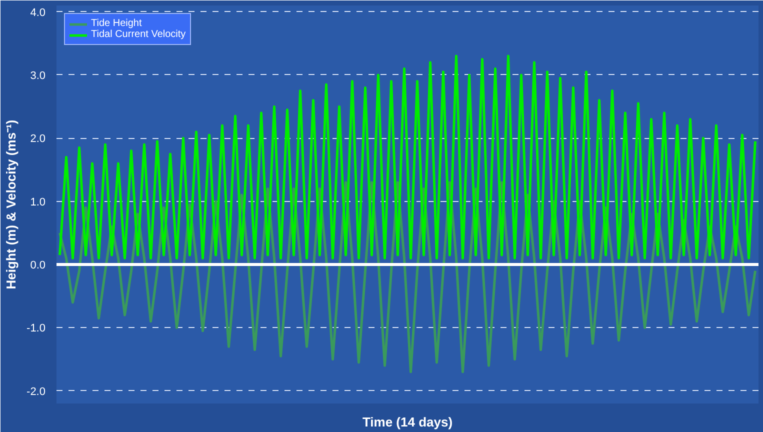  What do you see at coordinates (38, 202) in the screenshot?
I see `y-tick-label: 1.0` at bounding box center [38, 202].